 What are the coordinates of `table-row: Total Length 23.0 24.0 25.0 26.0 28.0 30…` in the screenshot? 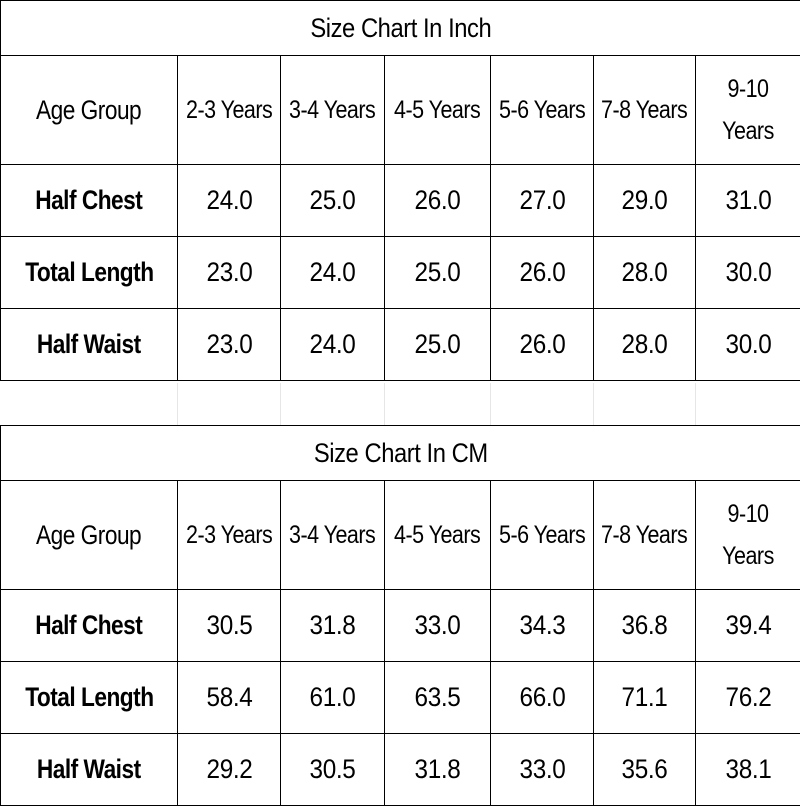 It's located at (400, 273).